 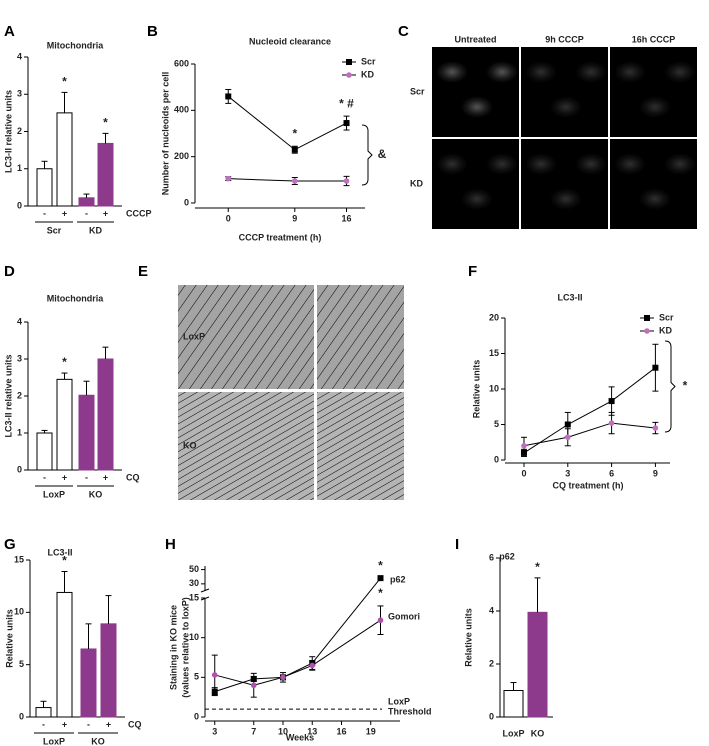 I want to click on bracket-label: *, so click(x=685, y=386).